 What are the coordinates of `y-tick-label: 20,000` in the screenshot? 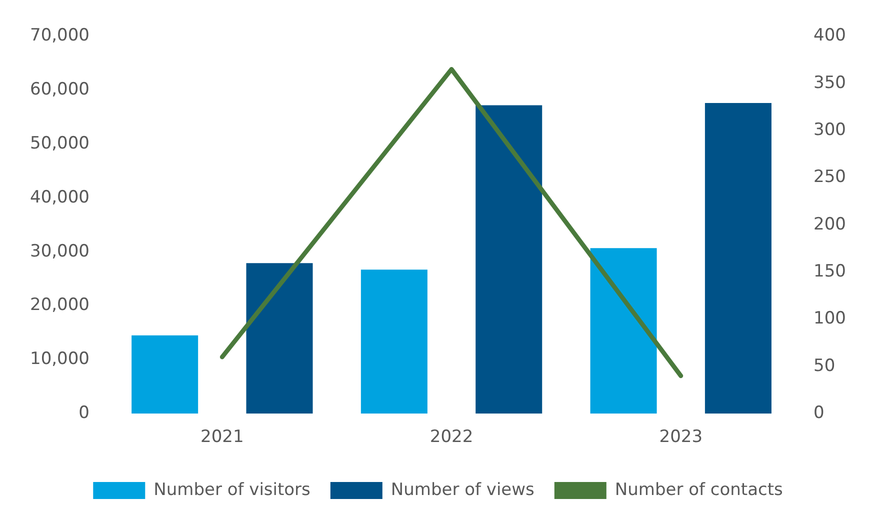 It's located at (60, 305).